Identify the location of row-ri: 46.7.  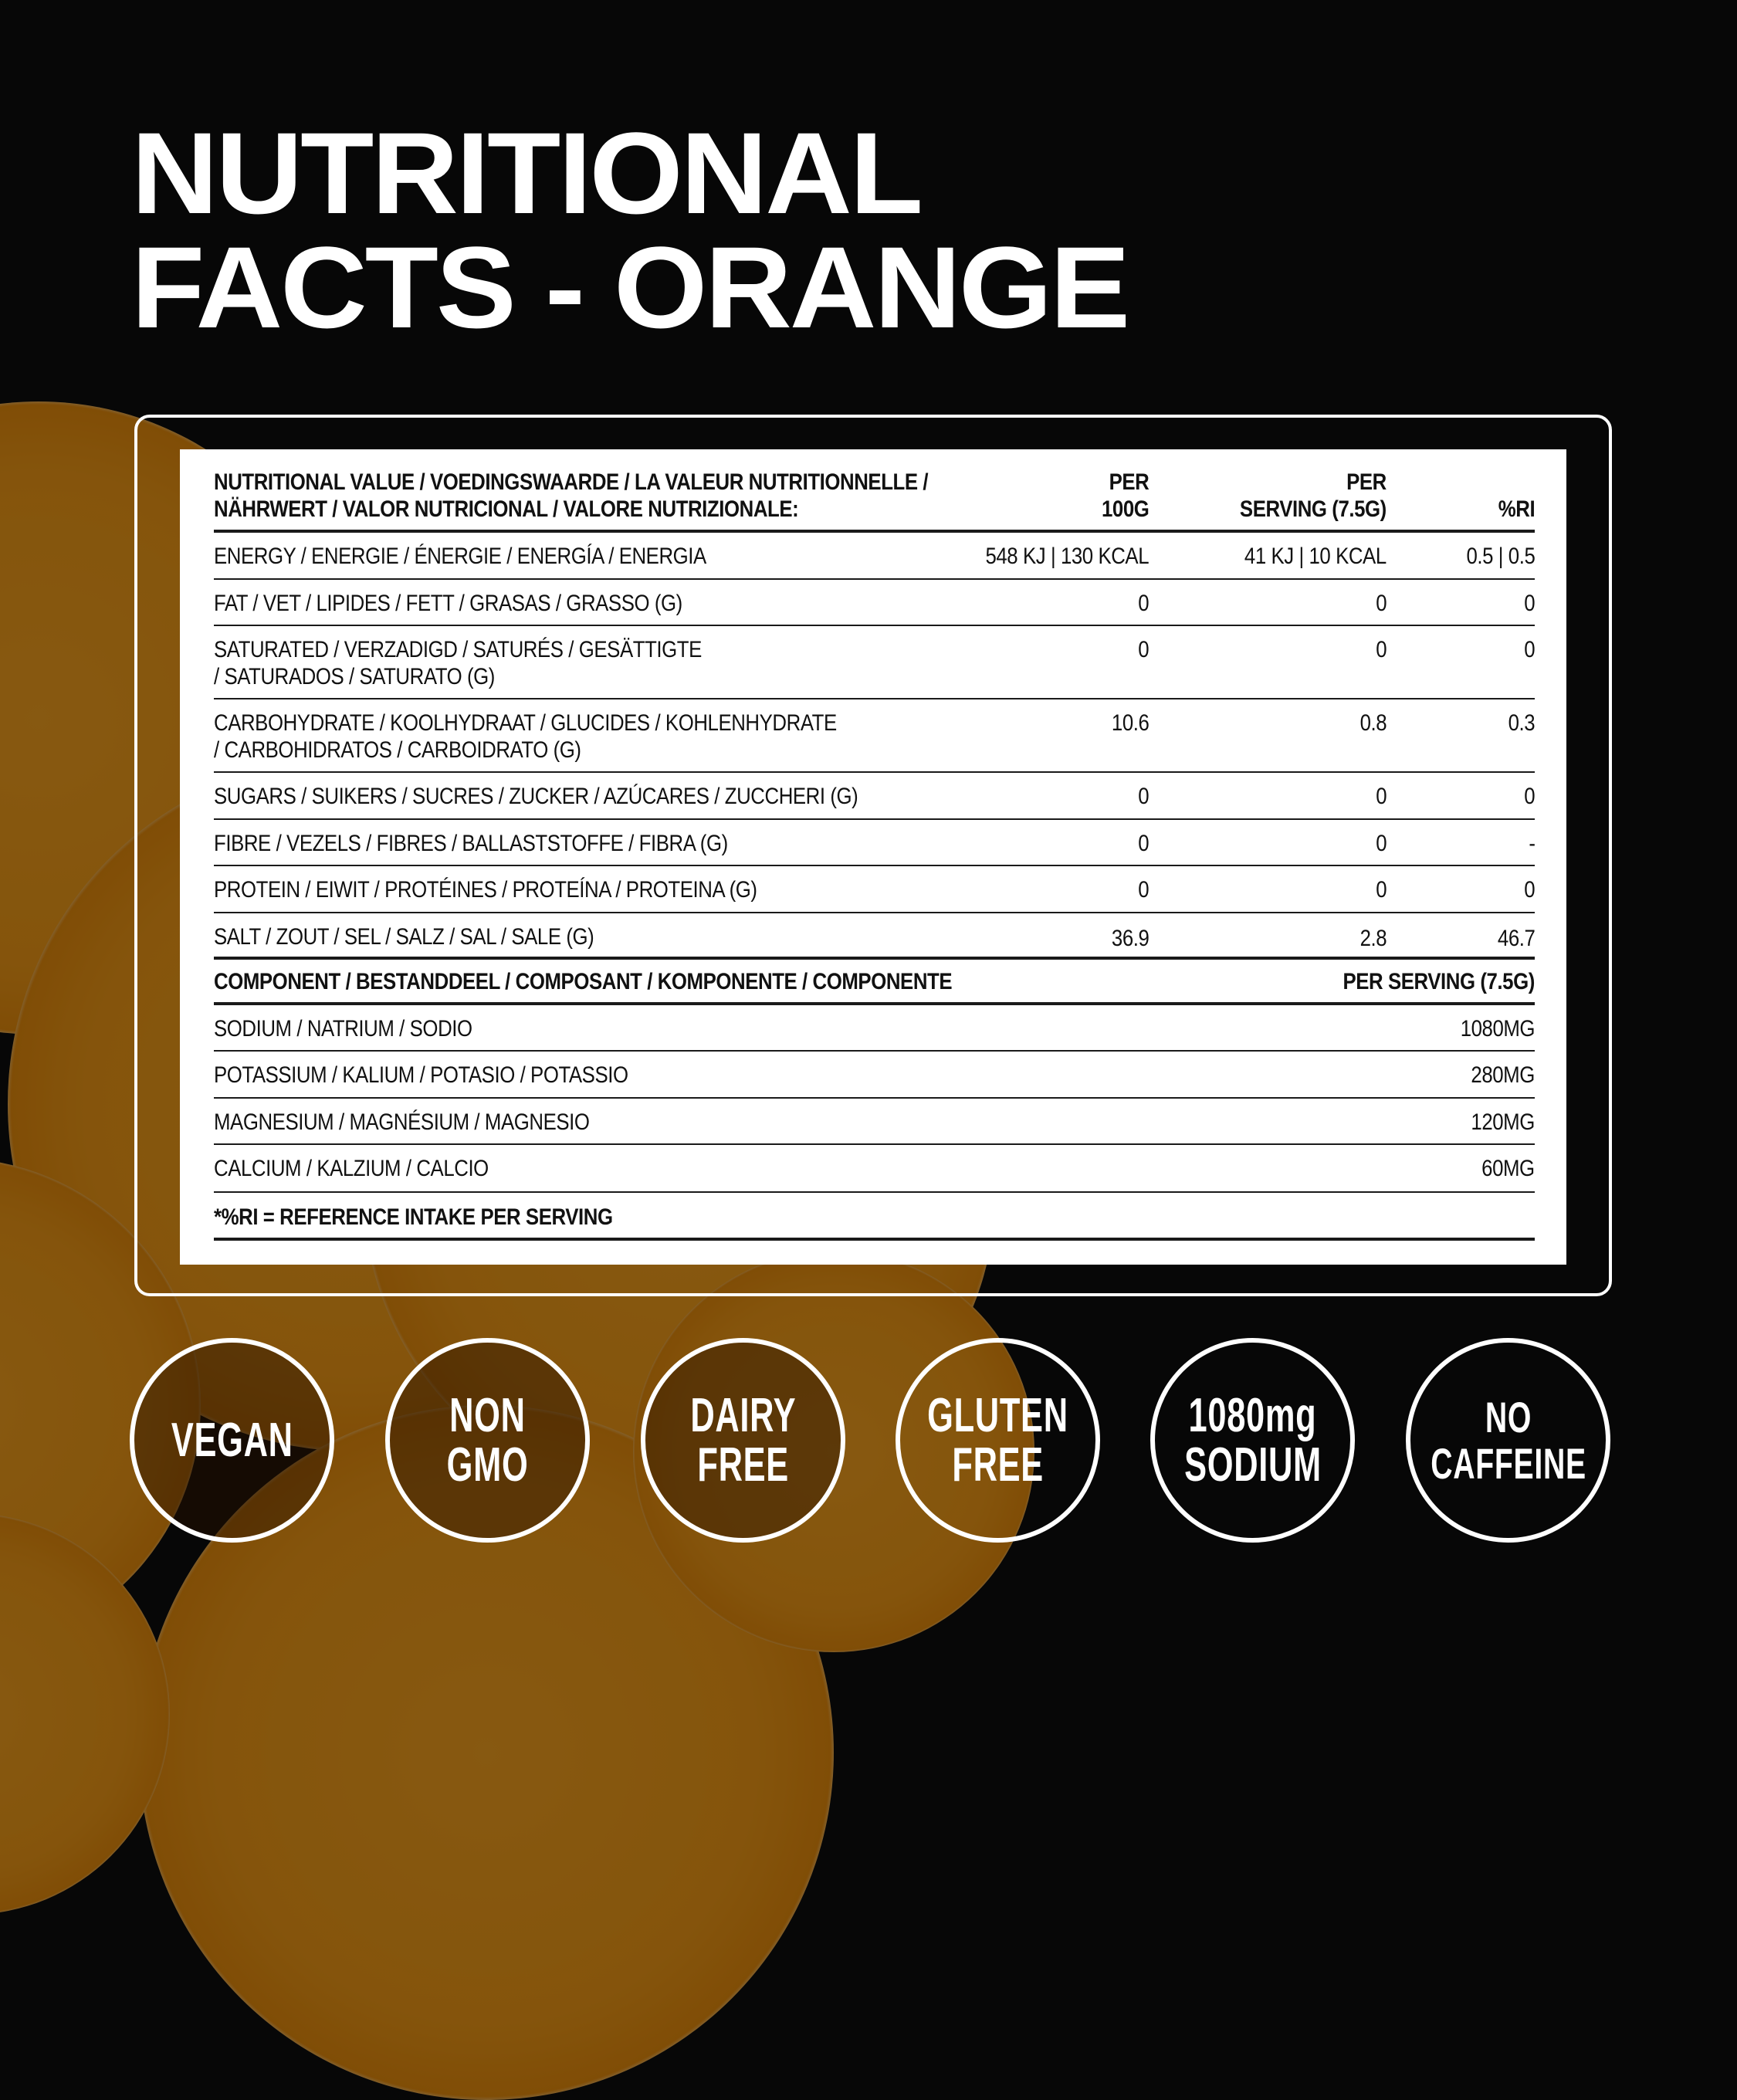
(1516, 938).